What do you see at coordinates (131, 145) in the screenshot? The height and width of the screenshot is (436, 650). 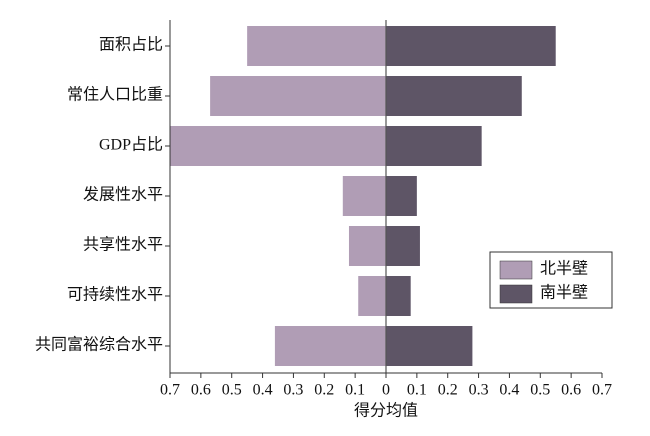 I see `y-tick-label: GDP占比` at bounding box center [131, 145].